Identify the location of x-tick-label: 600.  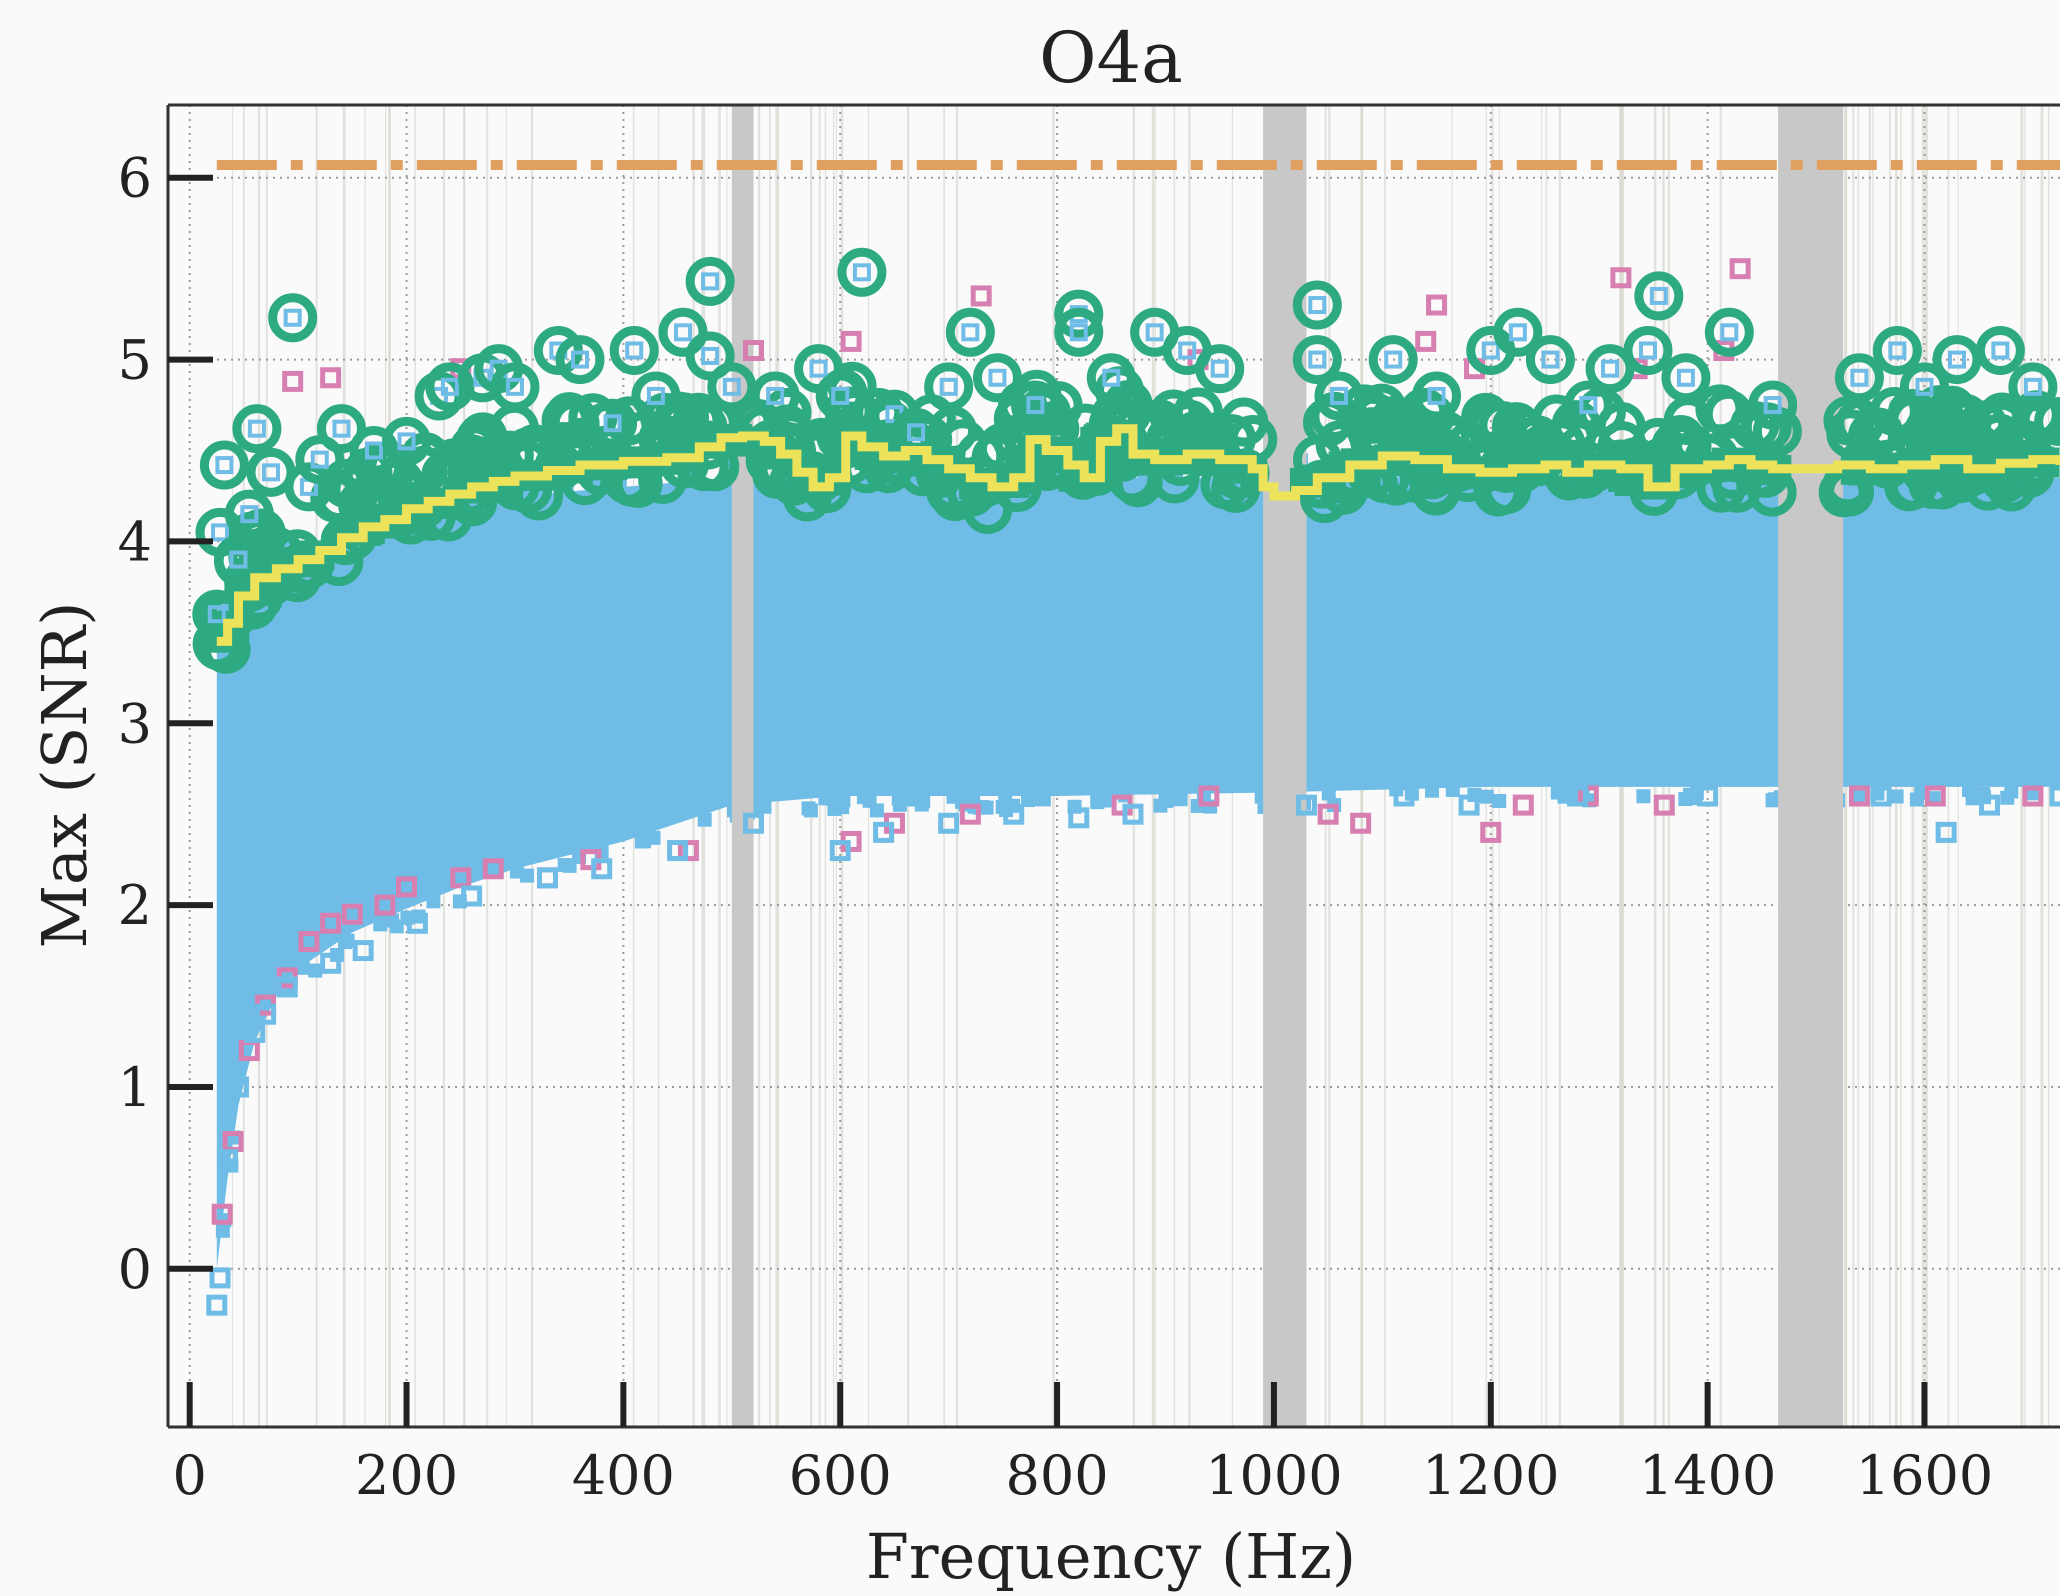
(840, 1475).